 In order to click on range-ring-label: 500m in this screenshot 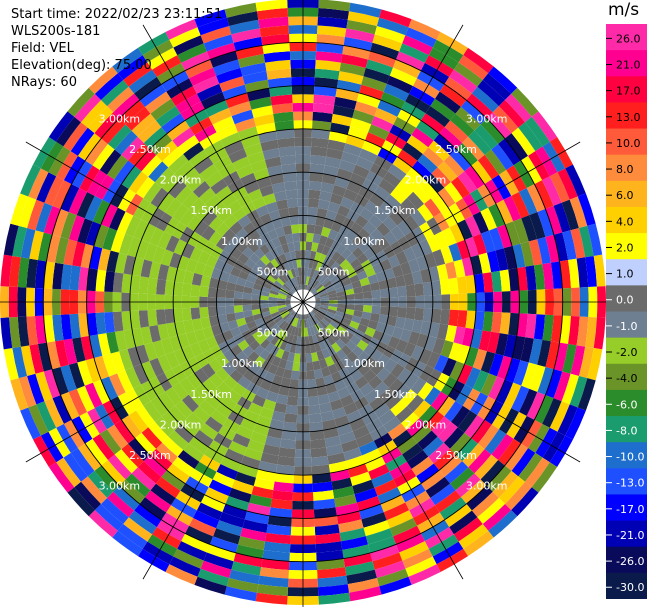, I will do `click(273, 271)`.